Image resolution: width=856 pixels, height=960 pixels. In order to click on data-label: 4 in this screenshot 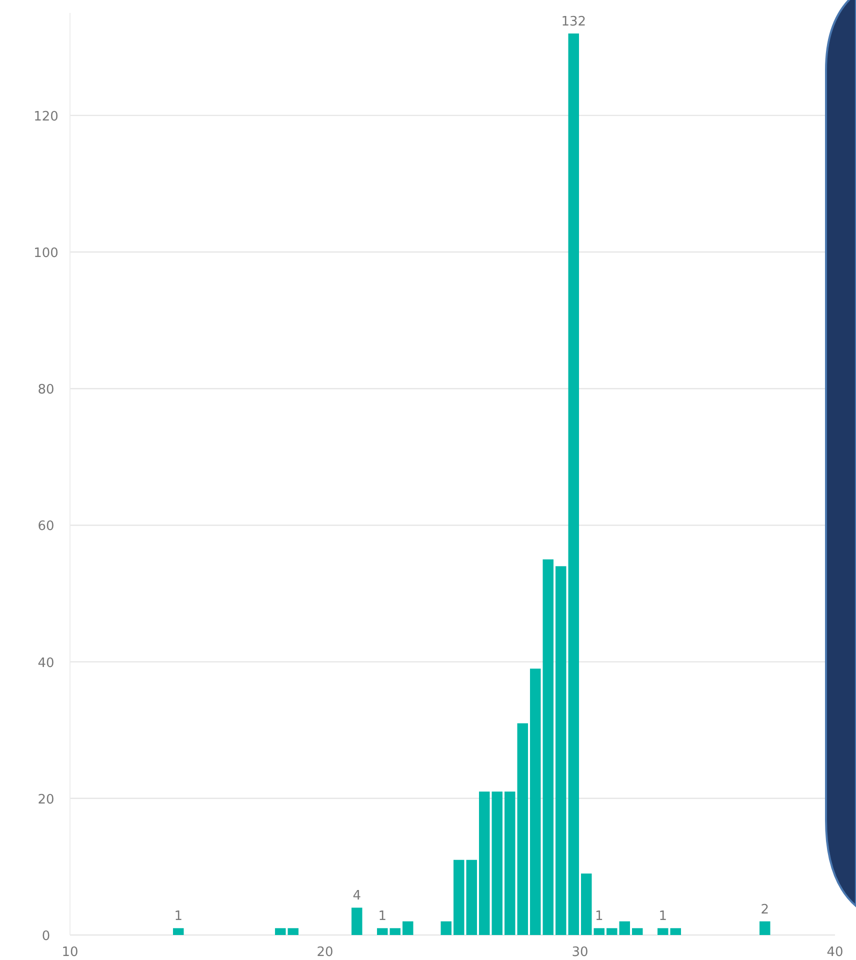, I will do `click(357, 896)`.